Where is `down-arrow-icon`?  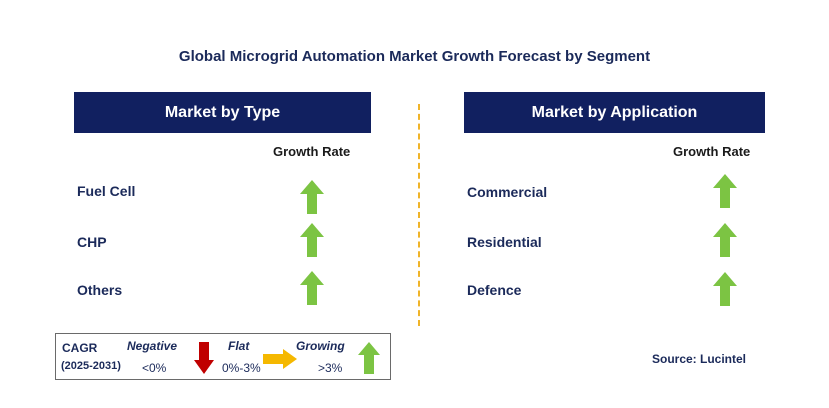
down-arrow-icon is located at coordinates (204, 358).